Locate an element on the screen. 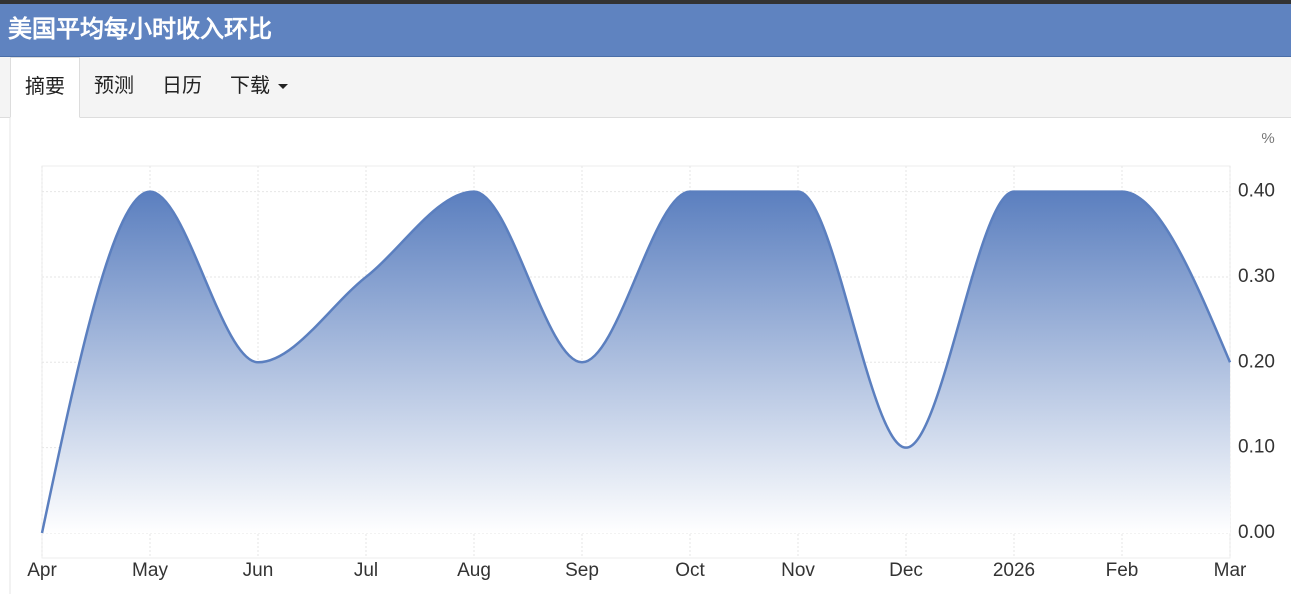  y-tick-label: 0.10 is located at coordinates (1256, 447).